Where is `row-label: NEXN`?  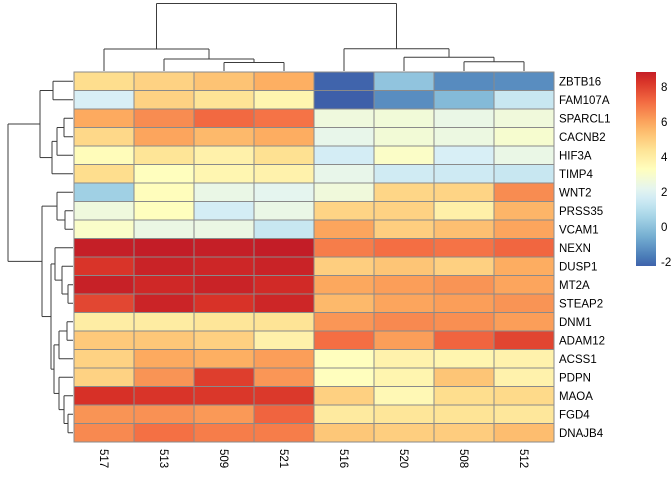 row-label: NEXN is located at coordinates (575, 249).